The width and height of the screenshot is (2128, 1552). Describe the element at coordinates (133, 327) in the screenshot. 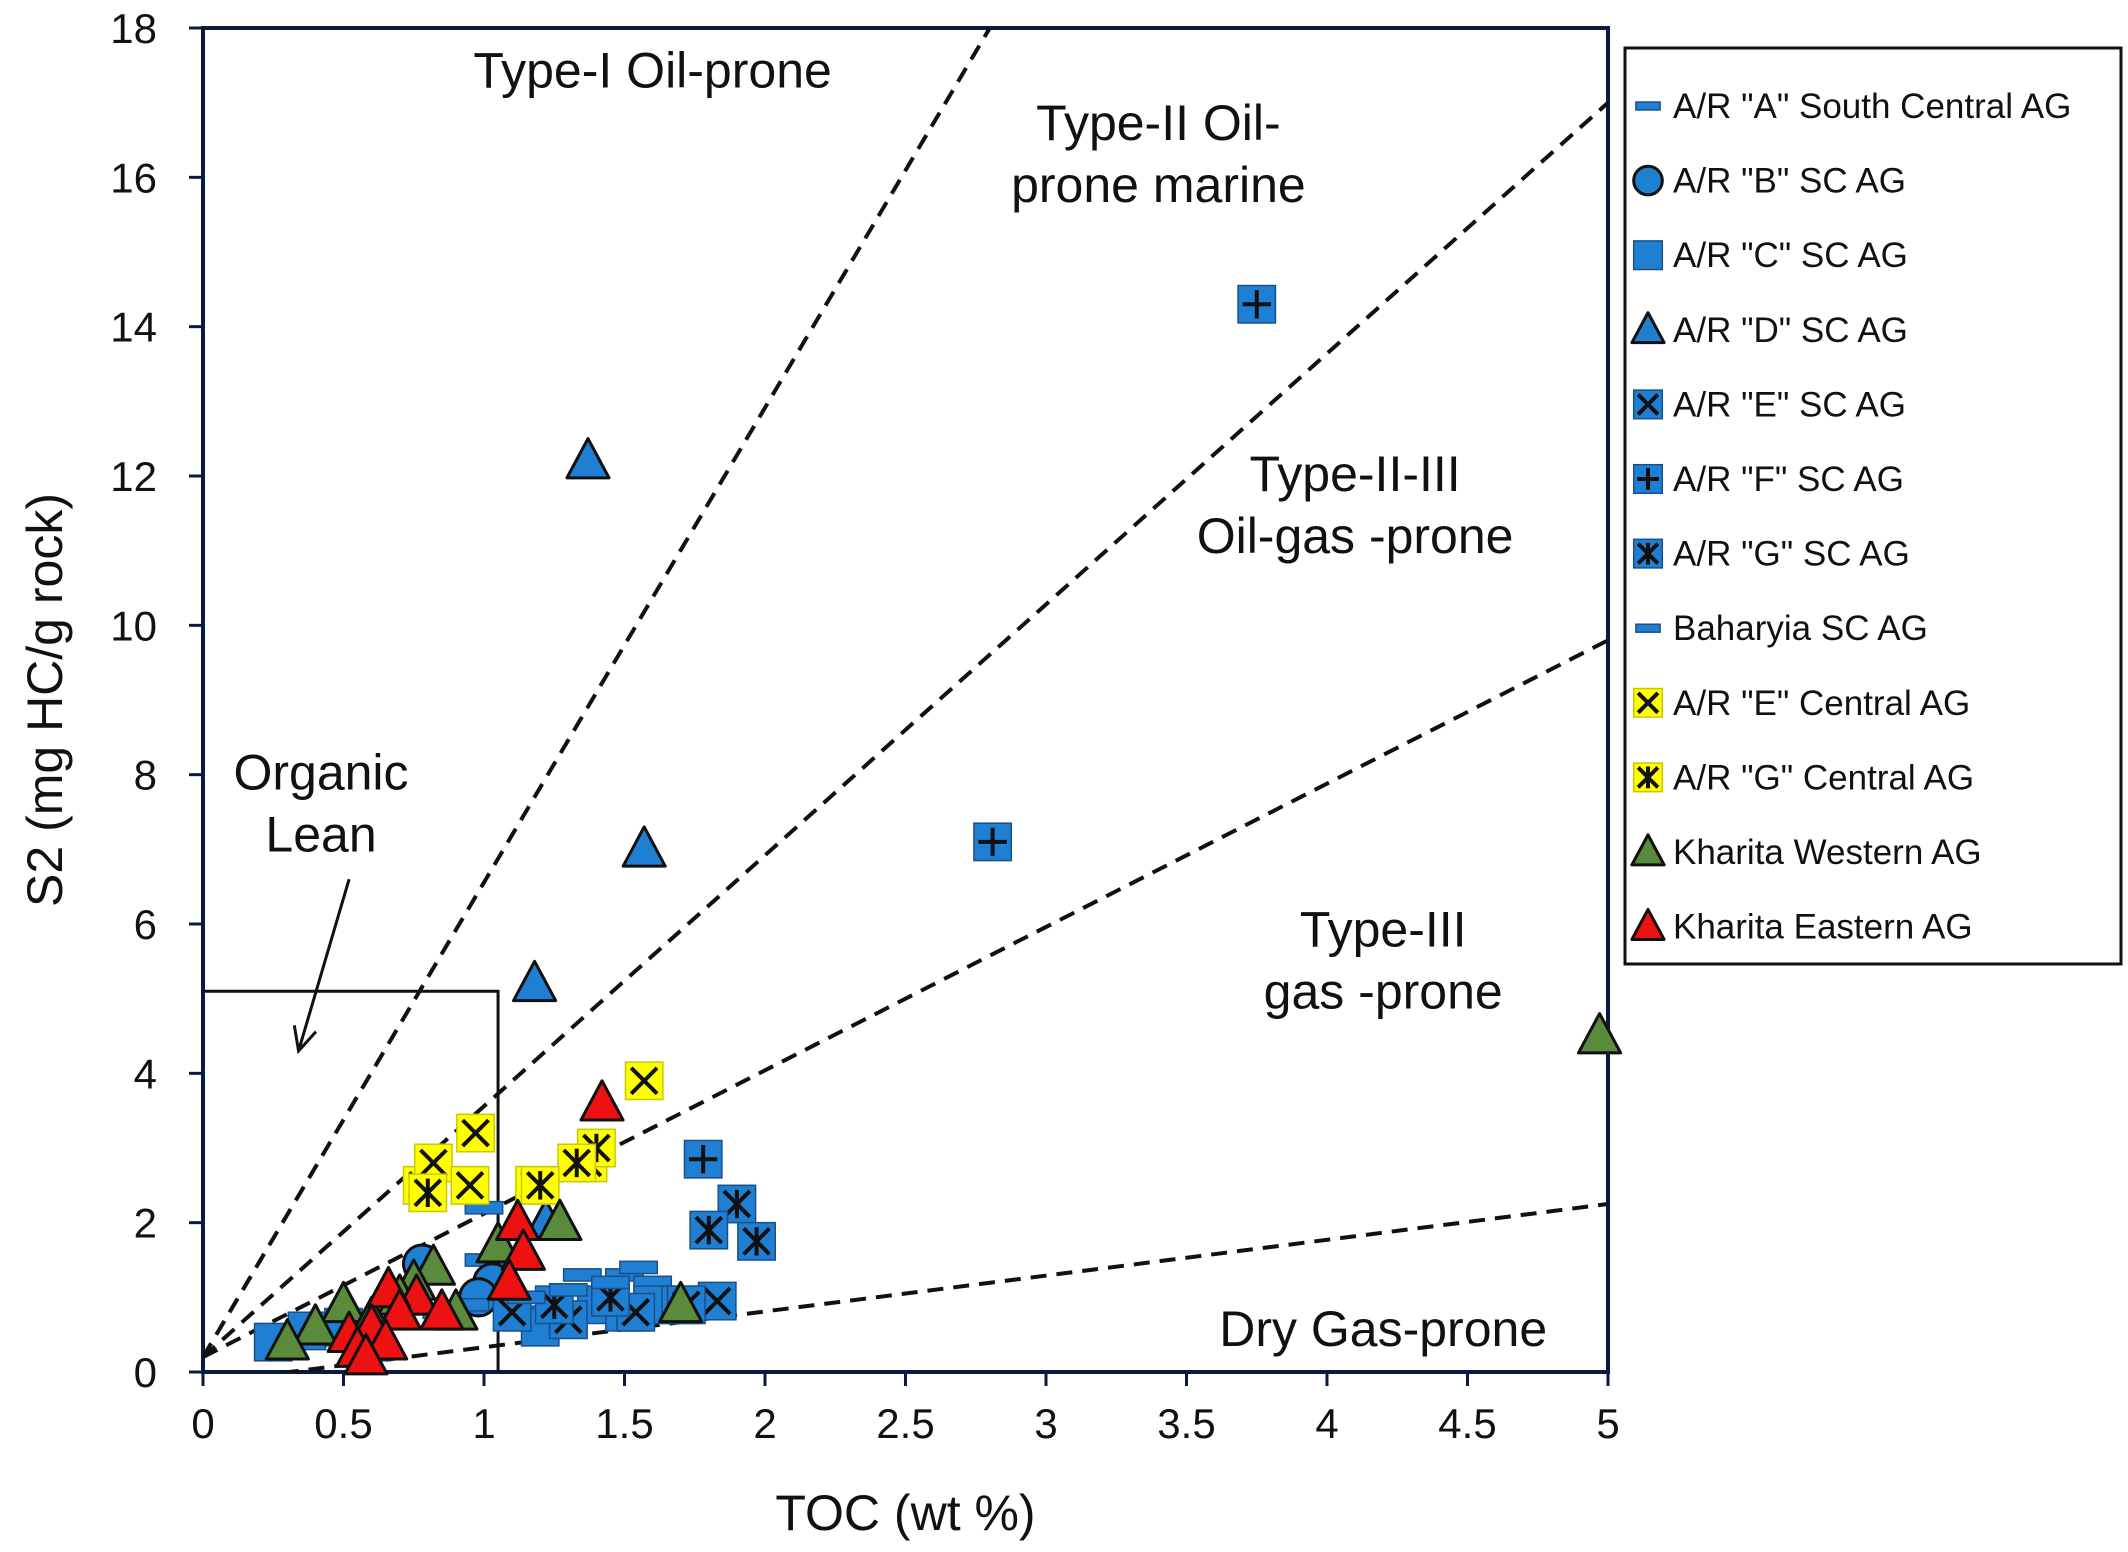

I see `y-tick-label: 14` at that location.